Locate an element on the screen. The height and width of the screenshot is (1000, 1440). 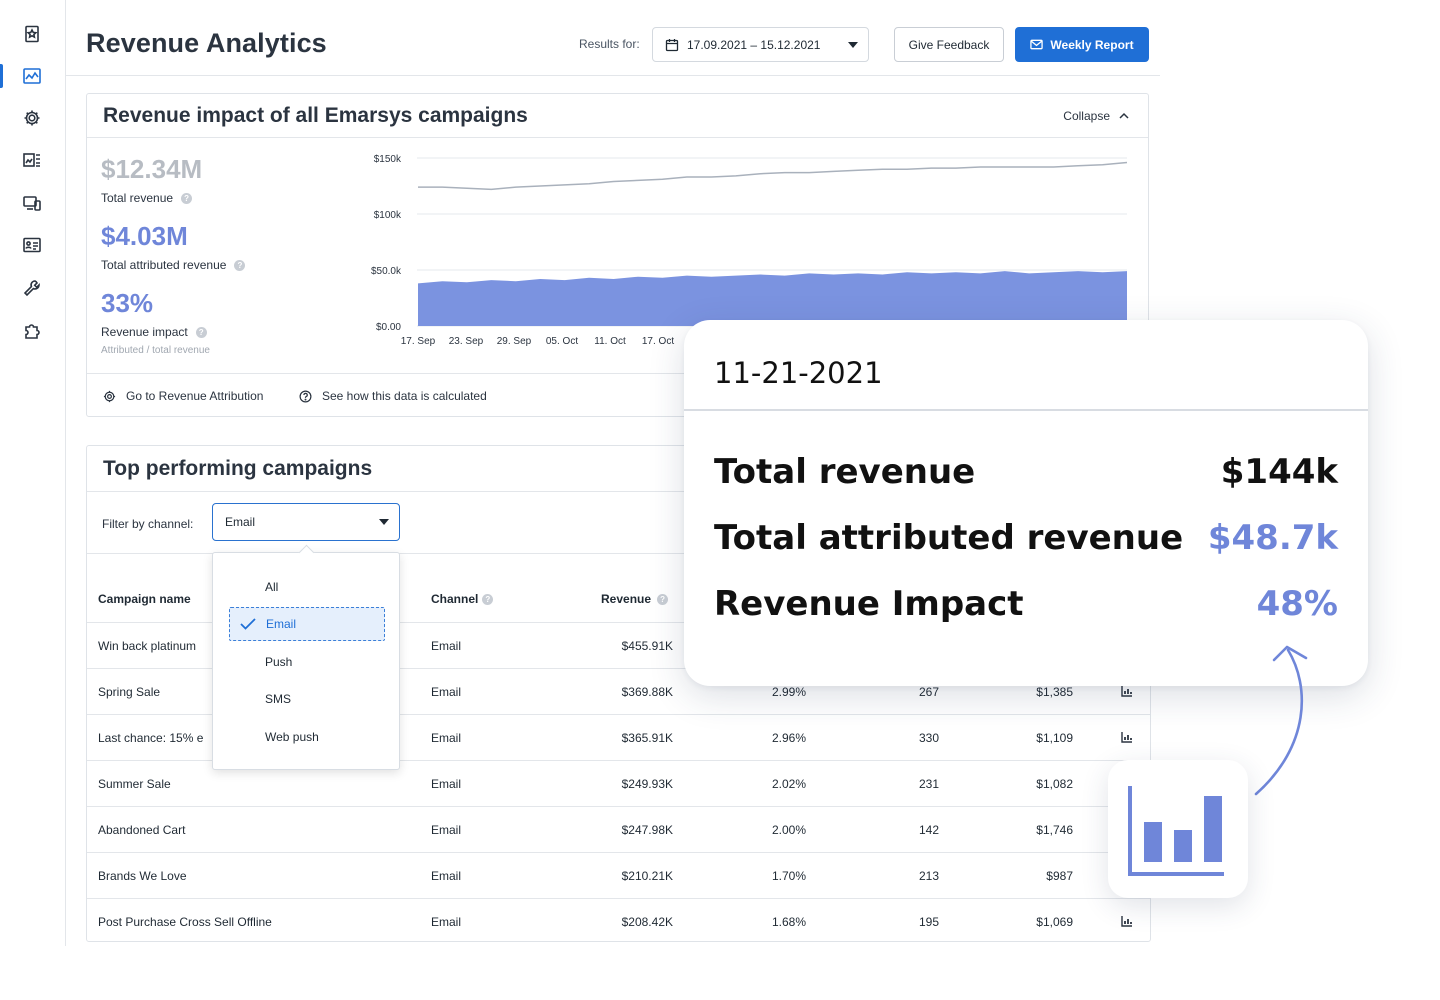
table-row: Spring Sale Email $369.88K 2.99% 267 $1,385 is located at coordinates (618, 691).